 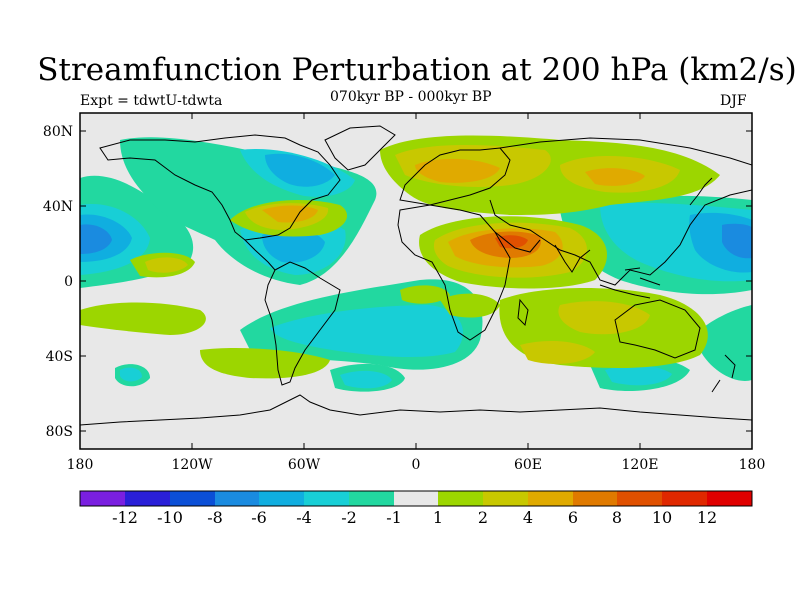 I want to click on x-tick-120e: 120E, so click(x=640, y=293).